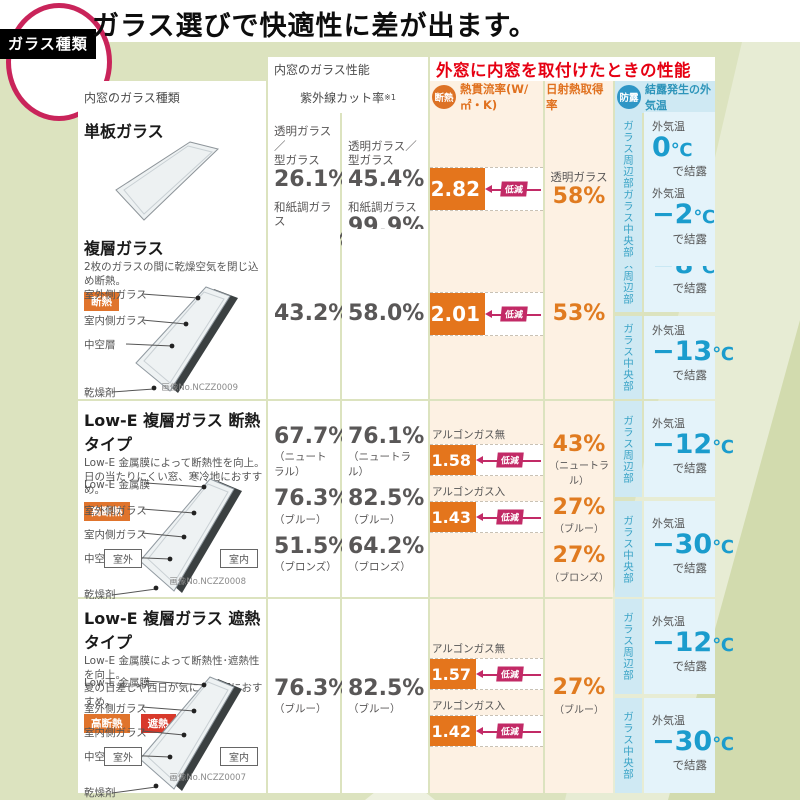  What do you see at coordinates (115, 511) in the screenshot?
I see `diagram-label: 室外側ガラス` at bounding box center [115, 511].